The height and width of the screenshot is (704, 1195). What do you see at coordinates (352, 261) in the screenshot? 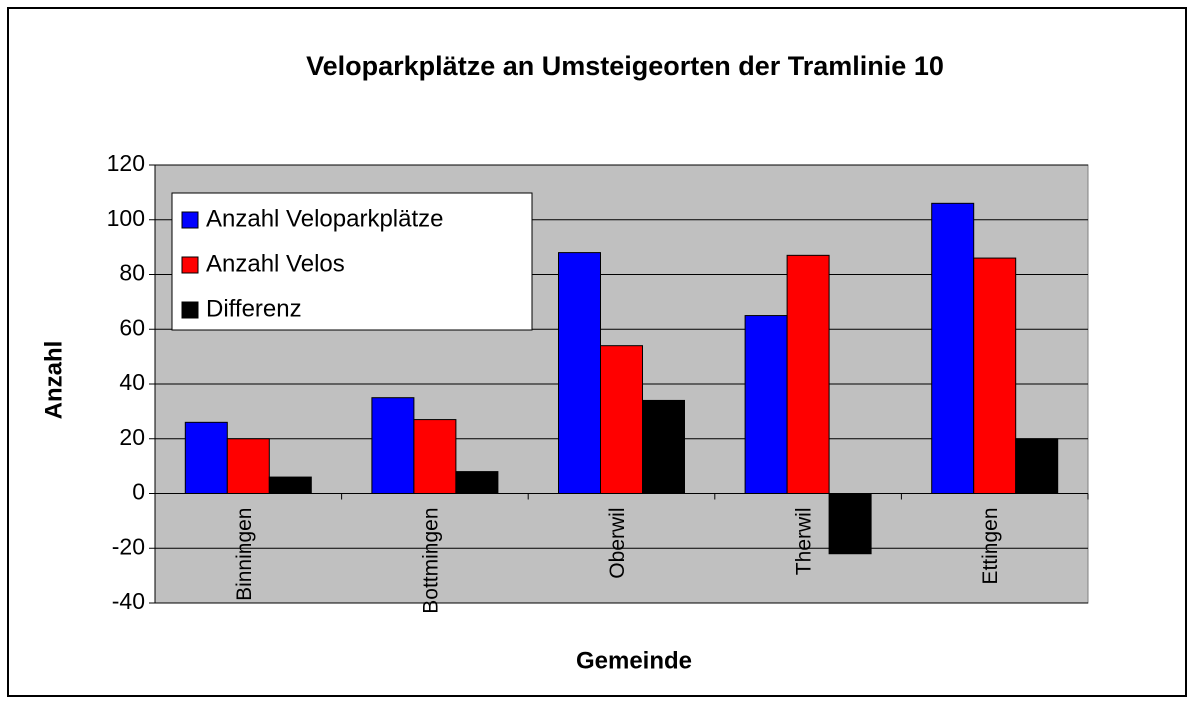
I see `legend` at bounding box center [352, 261].